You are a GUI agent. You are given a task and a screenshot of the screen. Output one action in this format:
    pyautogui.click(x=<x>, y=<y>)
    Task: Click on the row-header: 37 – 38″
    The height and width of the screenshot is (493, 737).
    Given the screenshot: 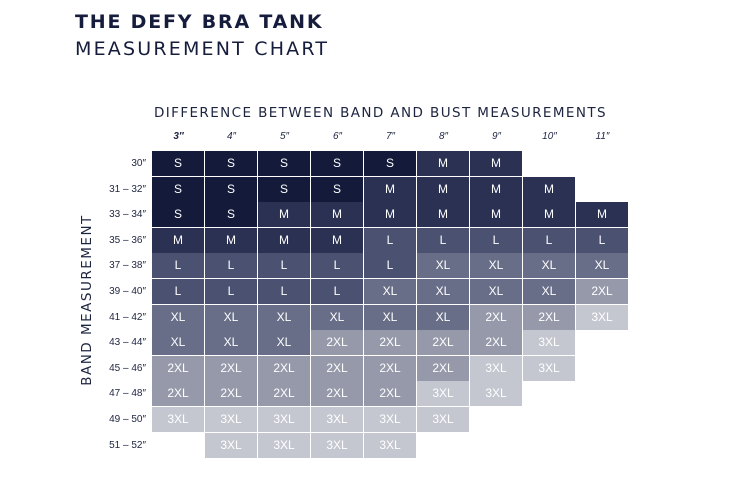 What is the action you would take?
    pyautogui.click(x=127, y=266)
    